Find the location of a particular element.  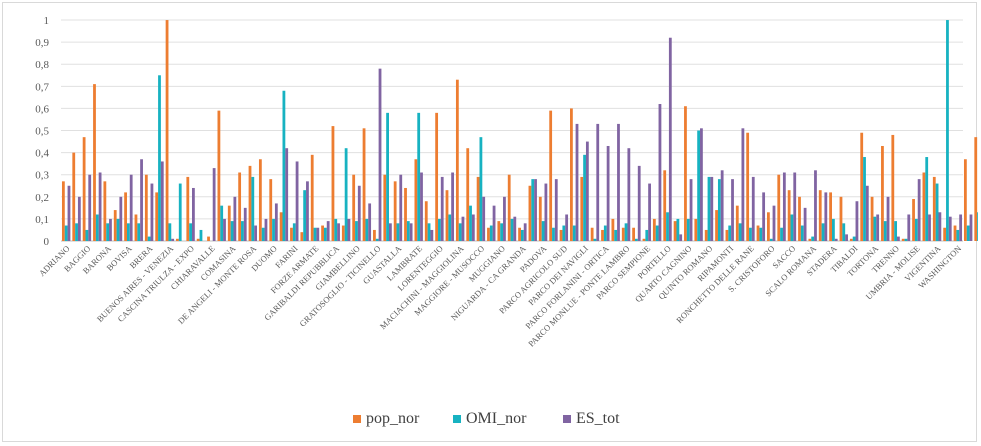

y-tick-label: 0,5 is located at coordinates (42, 132).